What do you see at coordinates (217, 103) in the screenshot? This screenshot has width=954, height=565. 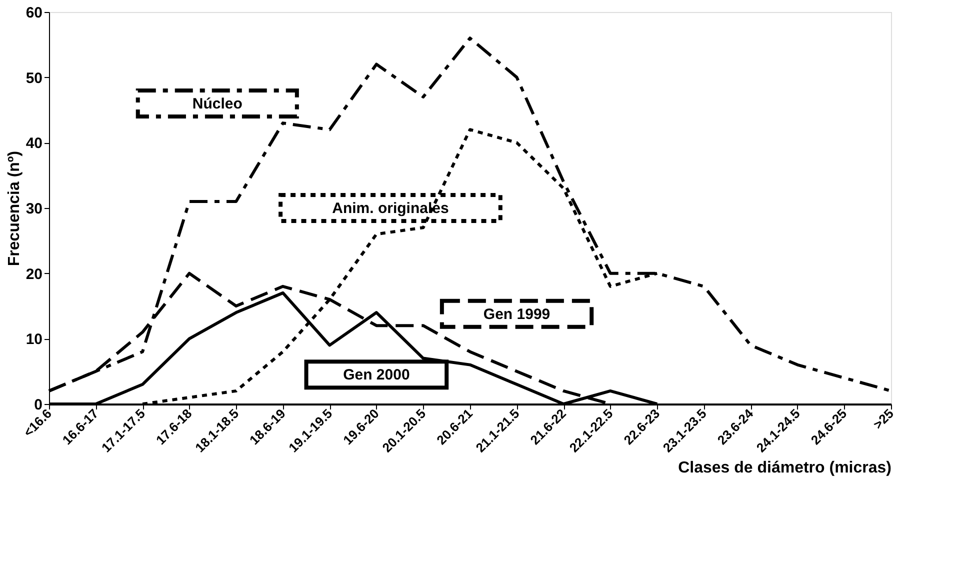 I see `text: Núcleo` at bounding box center [217, 103].